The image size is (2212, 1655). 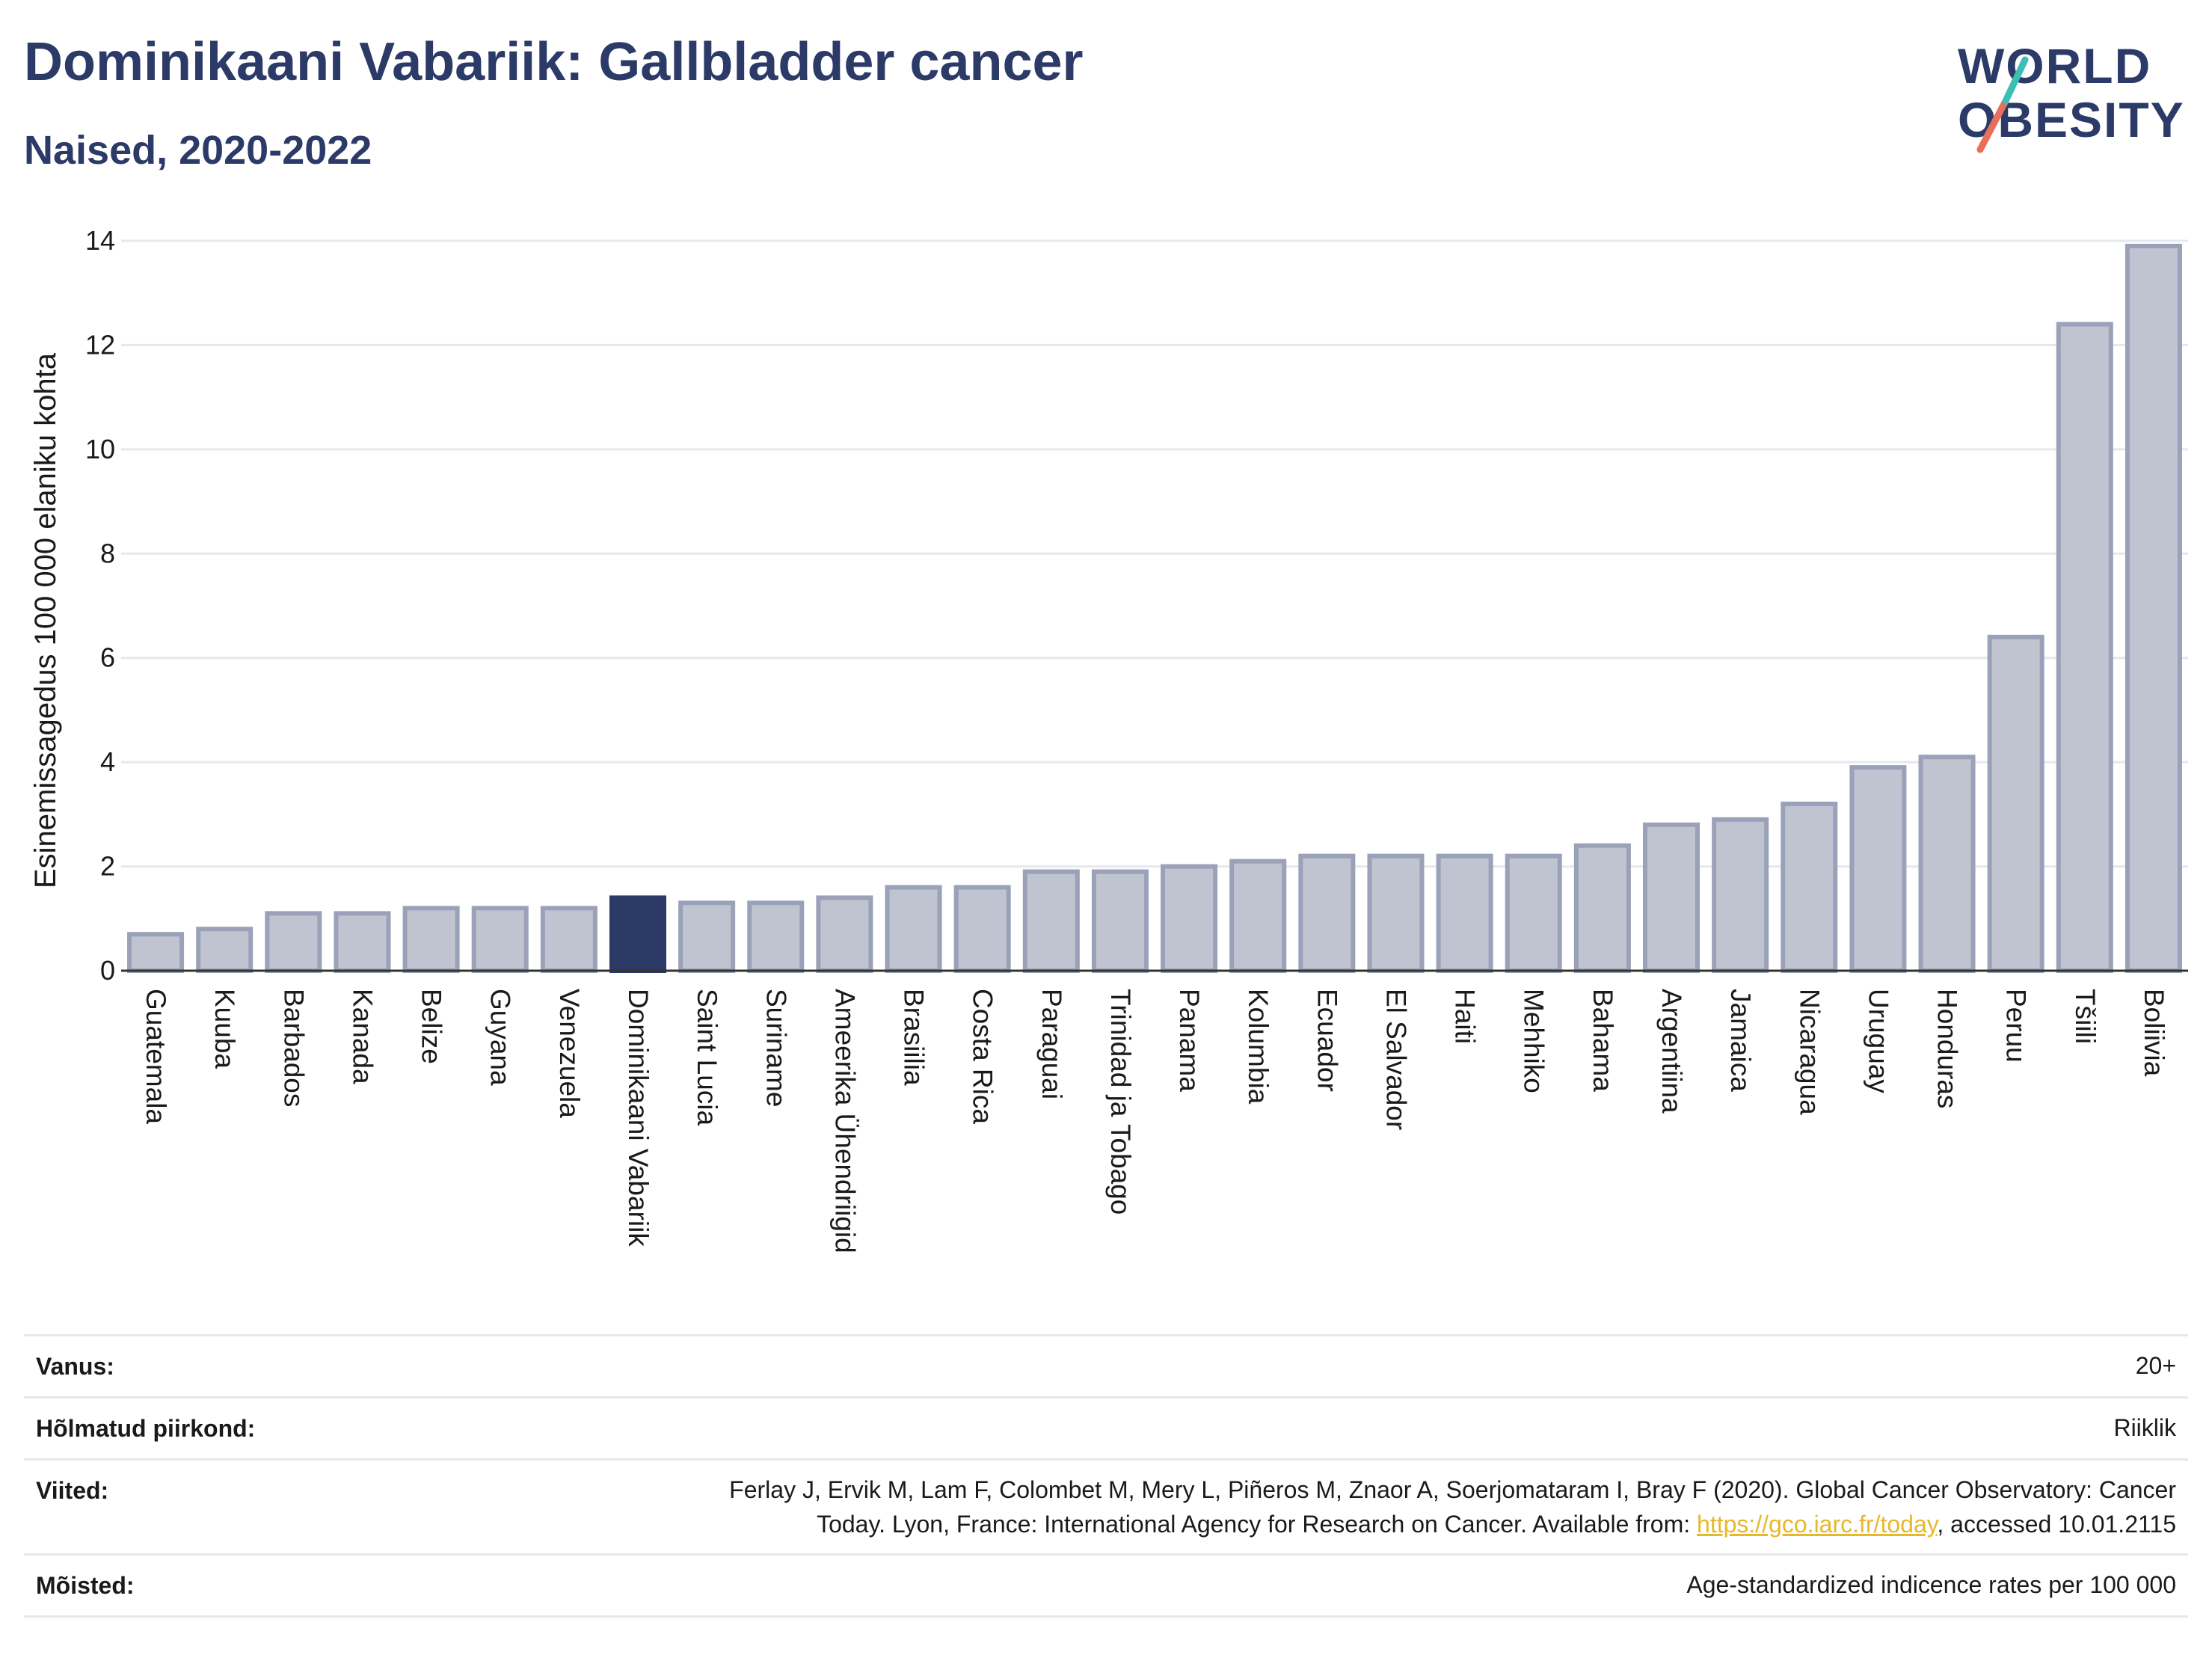 I want to click on x-tick-label: Nicaragua, so click(x=1809, y=1052).